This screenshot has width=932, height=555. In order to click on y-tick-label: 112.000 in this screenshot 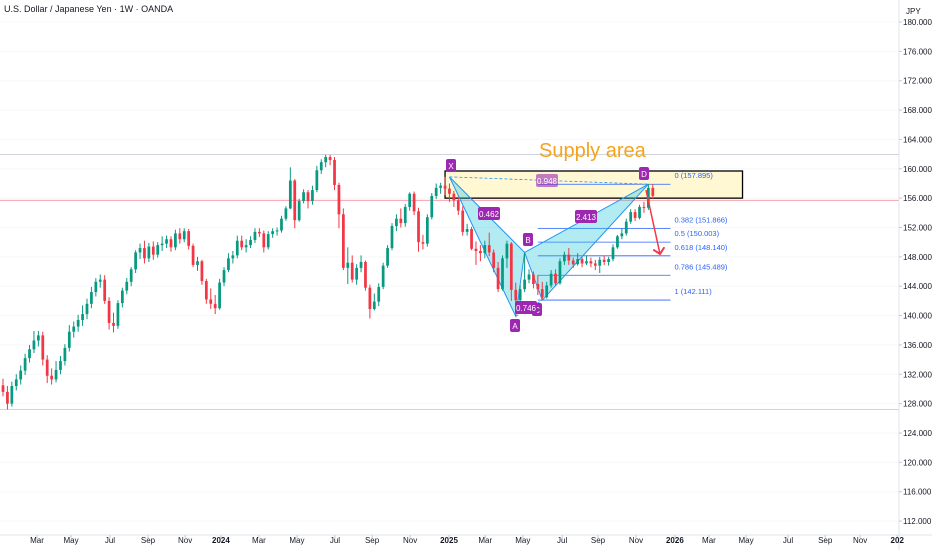, I will do `click(917, 521)`.